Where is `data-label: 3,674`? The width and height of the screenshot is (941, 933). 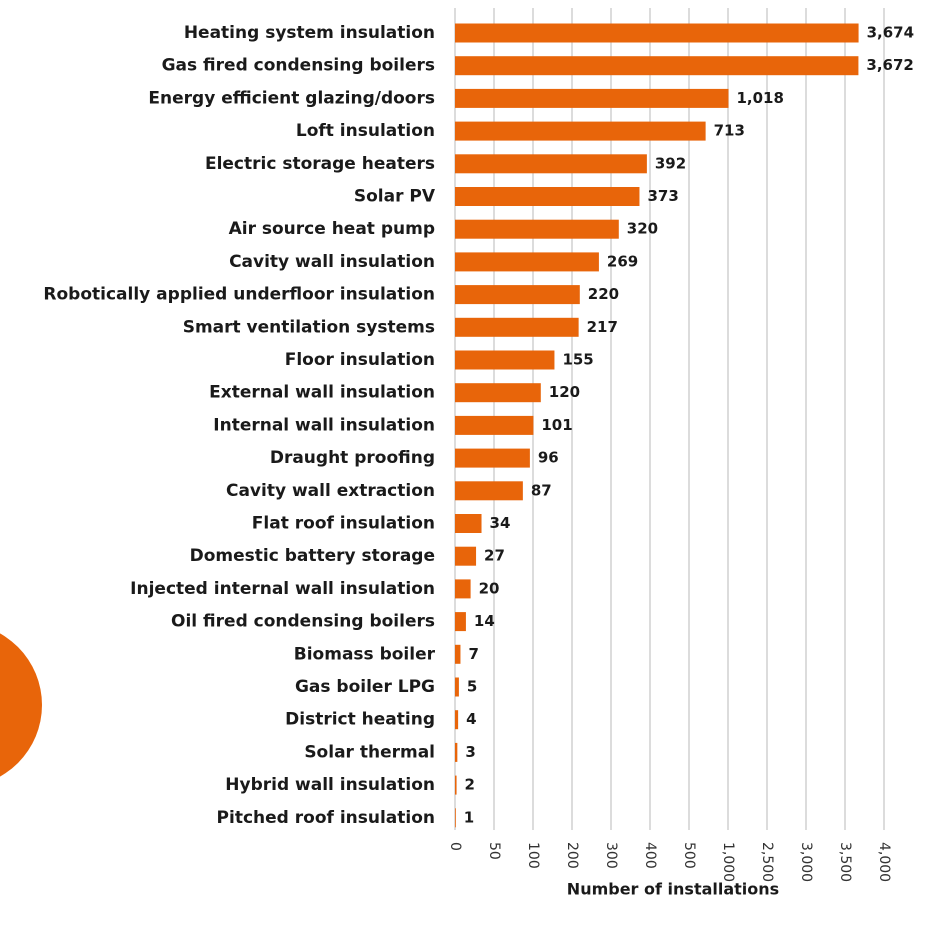
data-label: 3,674 is located at coordinates (890, 33).